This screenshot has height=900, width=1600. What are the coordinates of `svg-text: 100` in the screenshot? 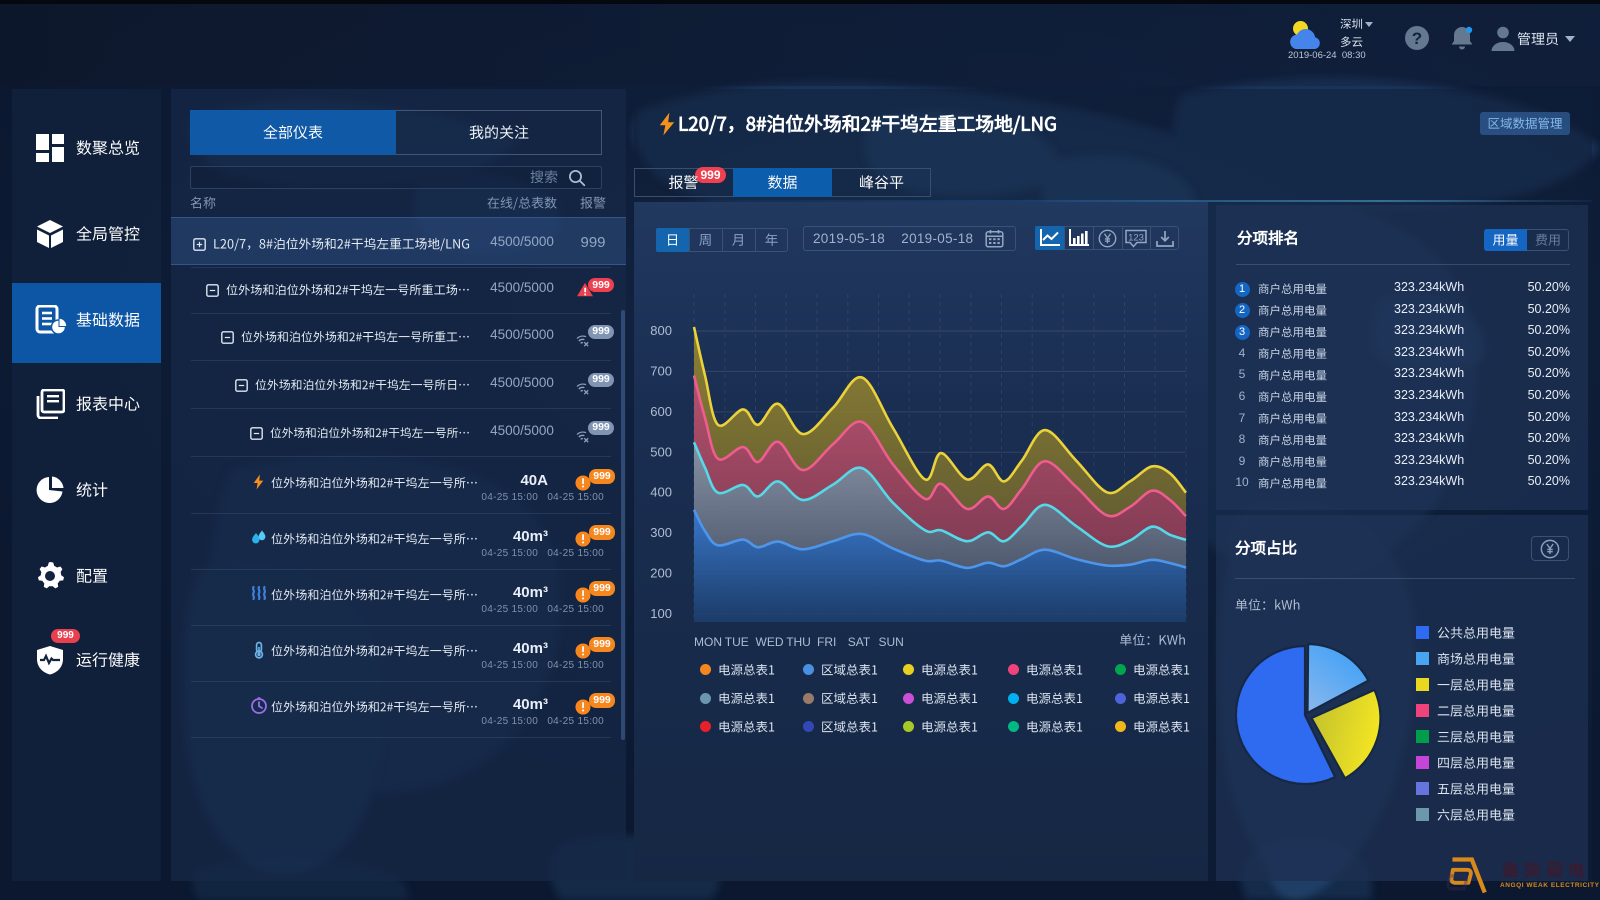 It's located at (661, 613).